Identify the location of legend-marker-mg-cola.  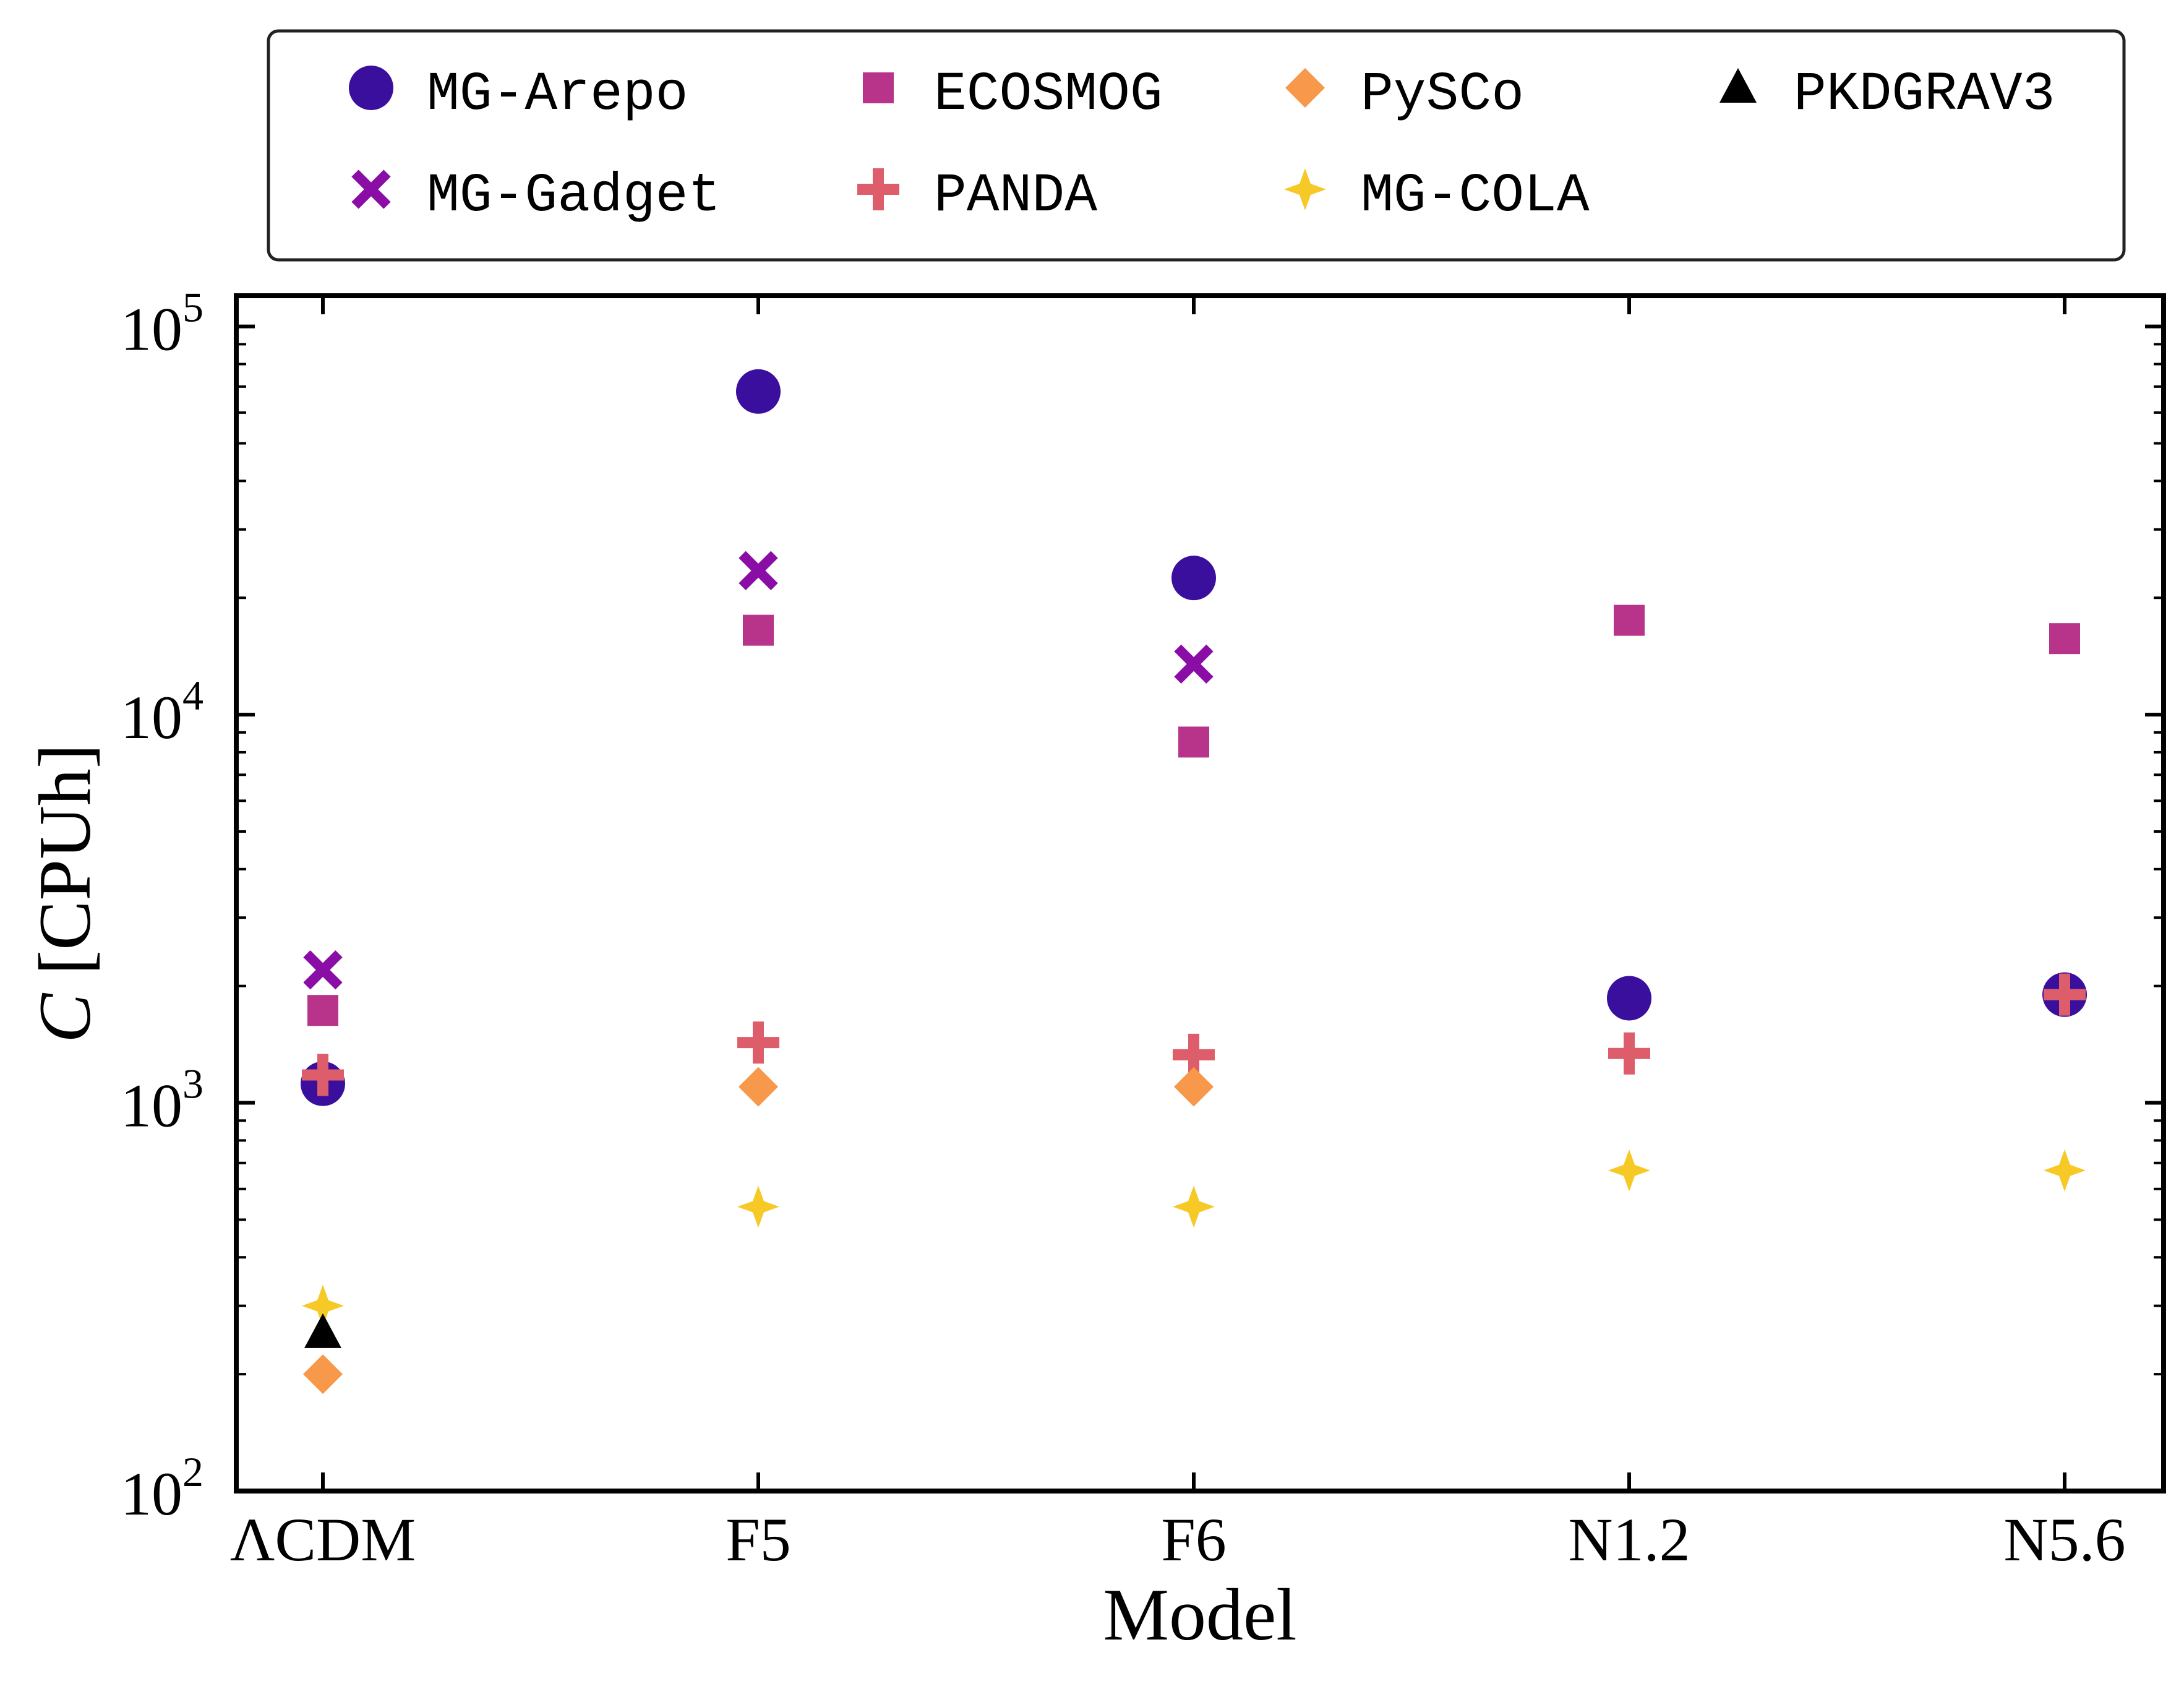
(1305, 189).